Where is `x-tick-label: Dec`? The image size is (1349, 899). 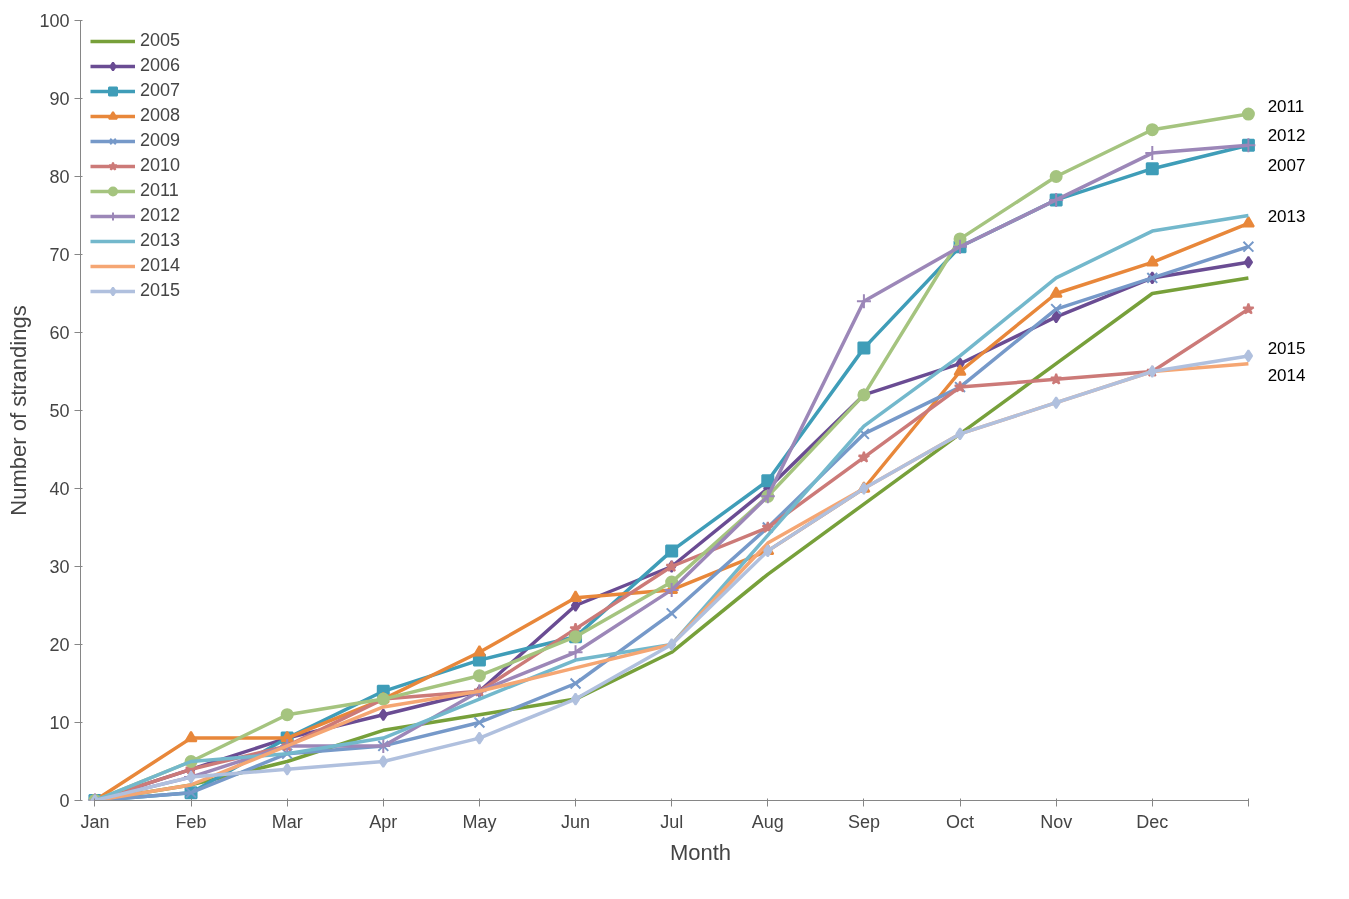 x-tick-label: Dec is located at coordinates (1152, 821).